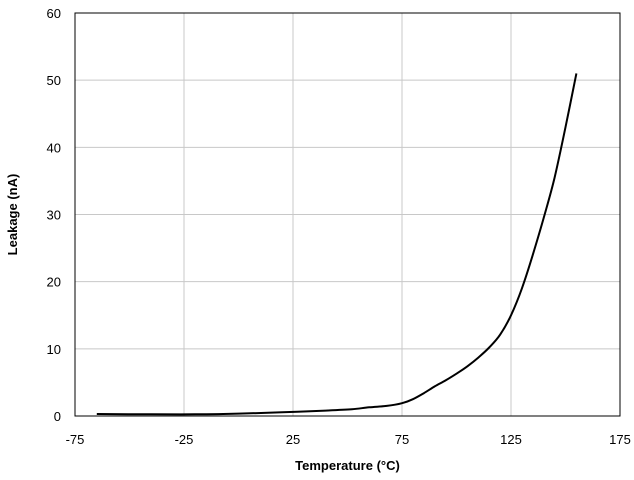 The width and height of the screenshot is (634, 480). I want to click on y-tick-label: 10, so click(54, 349).